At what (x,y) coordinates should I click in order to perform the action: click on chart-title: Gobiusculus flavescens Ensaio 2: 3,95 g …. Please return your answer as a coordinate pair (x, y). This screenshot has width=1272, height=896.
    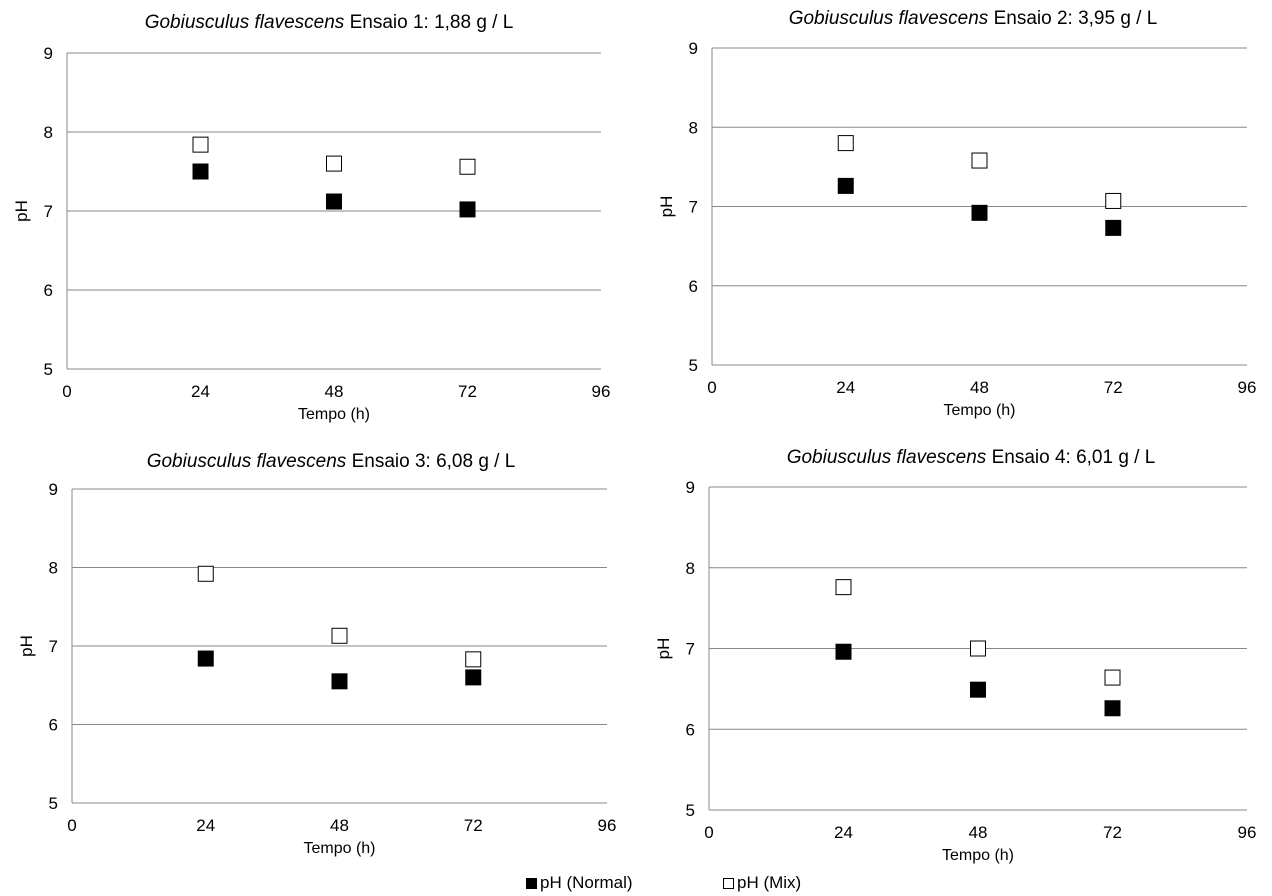
    Looking at the image, I should click on (973, 18).